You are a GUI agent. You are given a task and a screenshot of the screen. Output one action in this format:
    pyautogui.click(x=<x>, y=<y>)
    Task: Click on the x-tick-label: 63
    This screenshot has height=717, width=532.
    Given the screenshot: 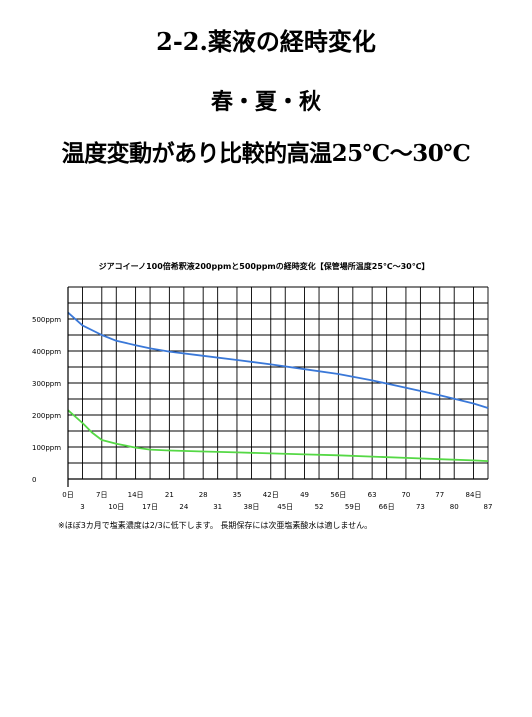 What is the action you would take?
    pyautogui.click(x=372, y=495)
    